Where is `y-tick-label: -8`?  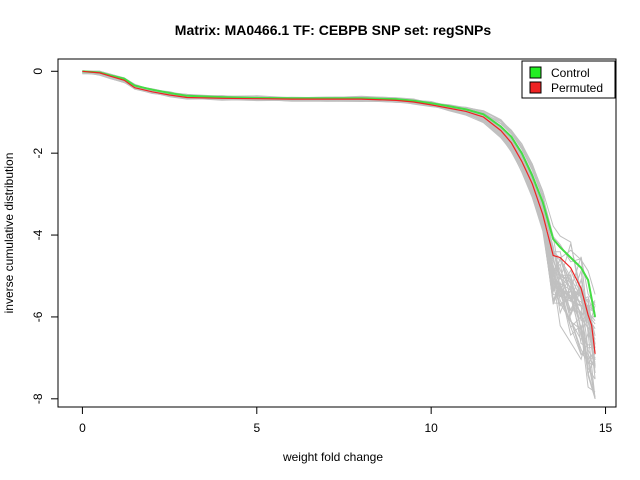 y-tick-label: -8 is located at coordinates (38, 398).